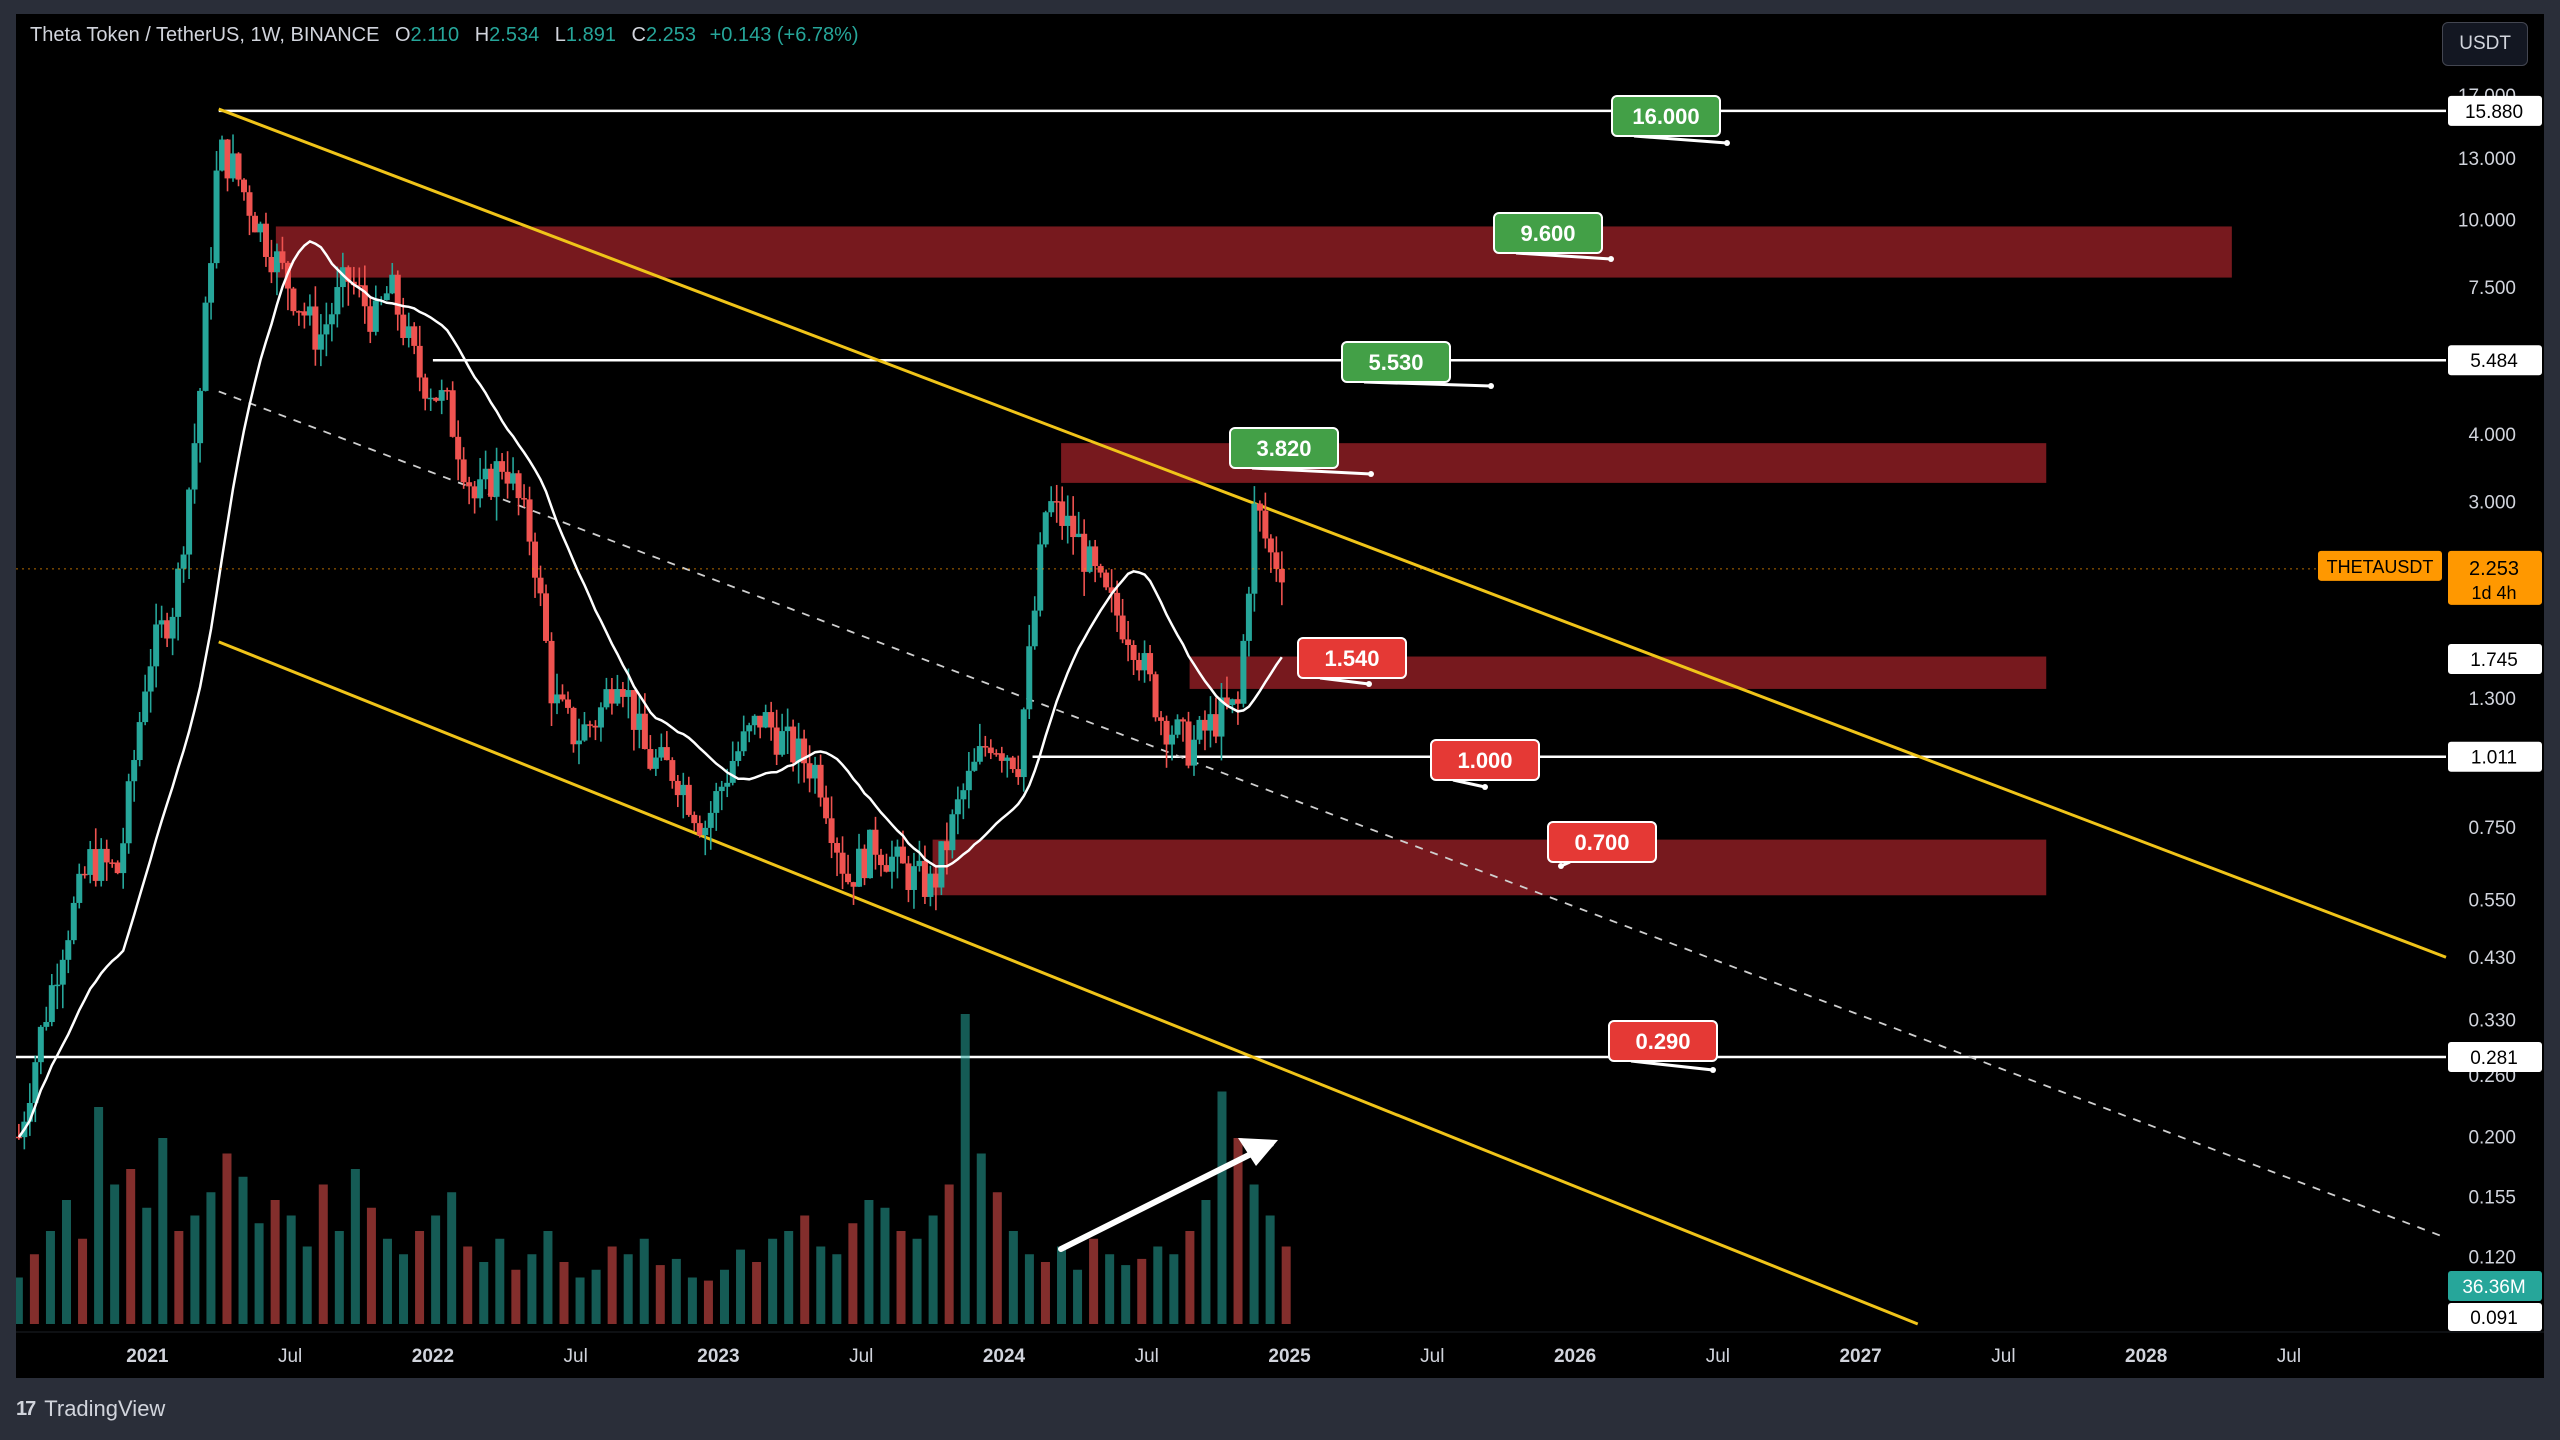 This screenshot has height=1440, width=2560. I want to click on time-tick-label: 2026, so click(1575, 1356).